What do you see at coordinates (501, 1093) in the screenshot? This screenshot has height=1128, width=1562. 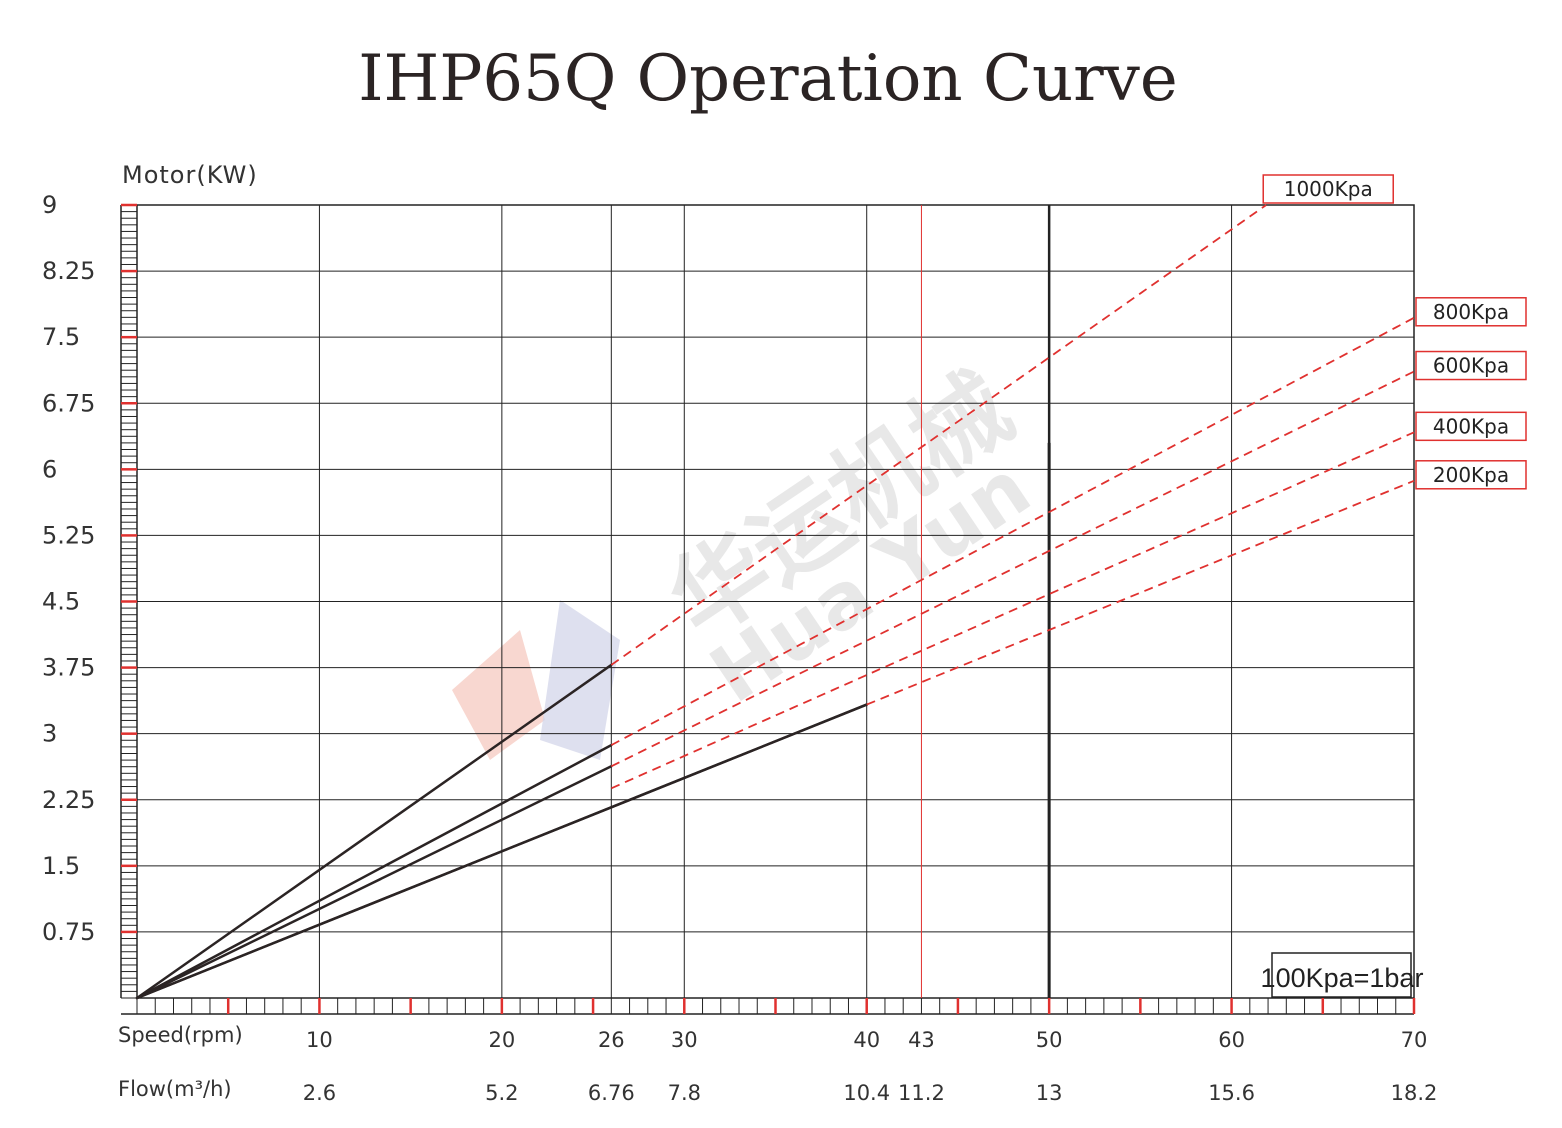 I see `x-tick-flow: 5.2` at bounding box center [501, 1093].